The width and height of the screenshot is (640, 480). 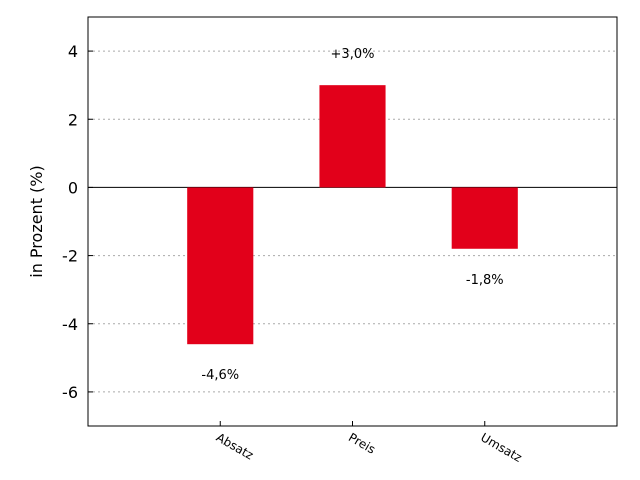 I want to click on x-tick-label: Preis, so click(x=362, y=443).